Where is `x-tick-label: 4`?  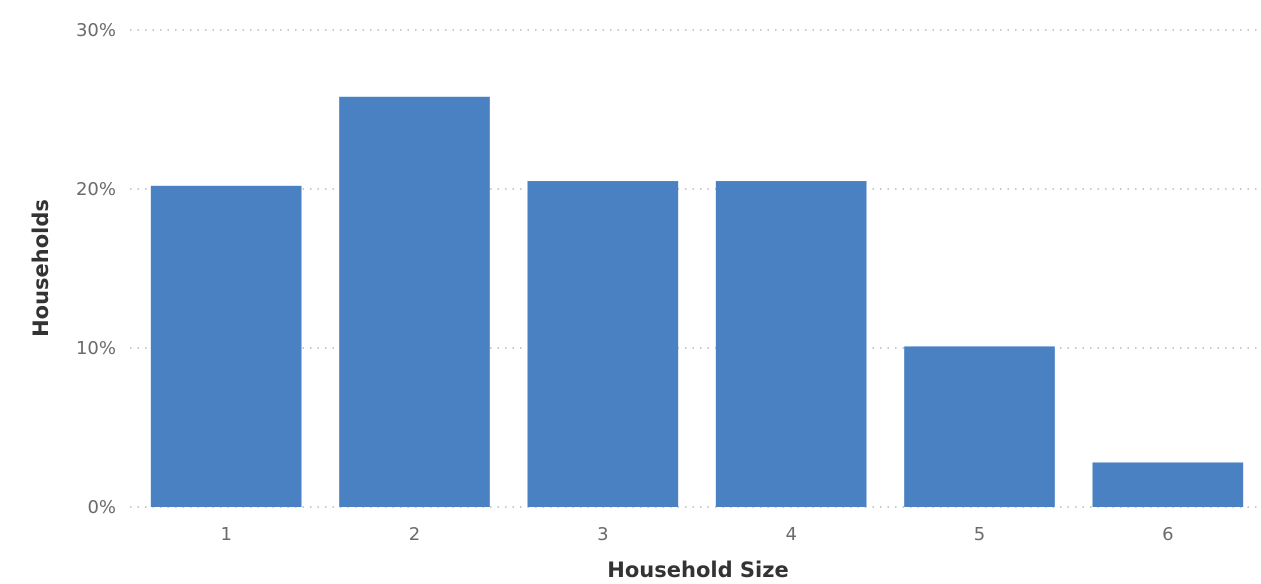 x-tick-label: 4 is located at coordinates (790, 534).